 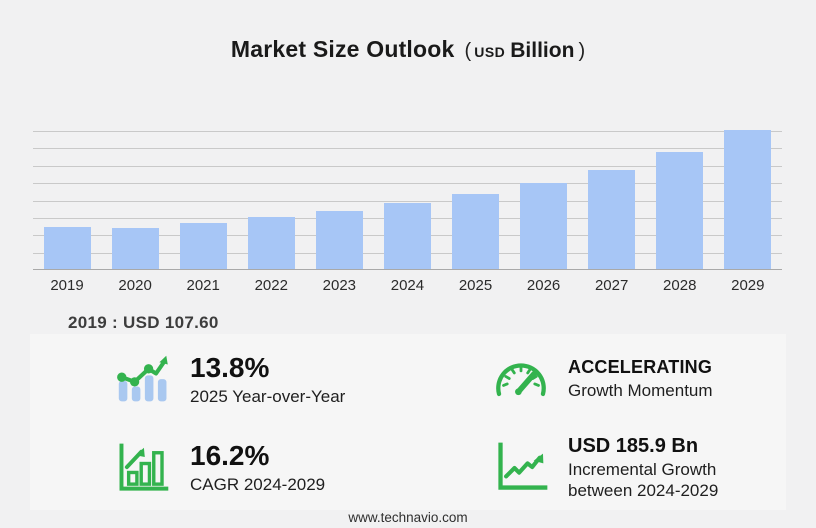 I want to click on stat-momentum: ACCELERATING Growth Momentum, so click(x=597, y=378).